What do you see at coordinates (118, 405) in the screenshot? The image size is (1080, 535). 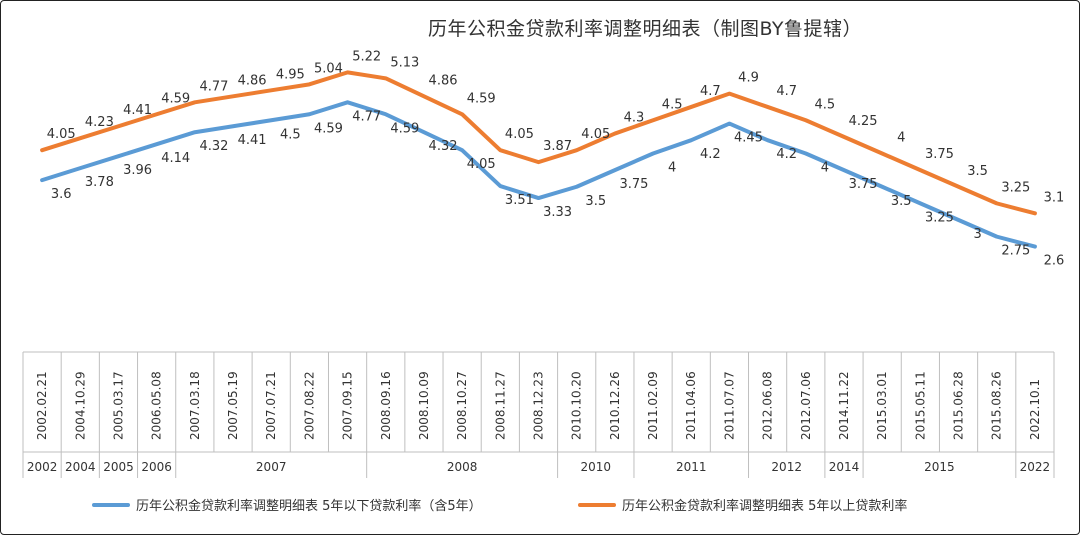 I see `x-tick-label: 2005.03.17` at bounding box center [118, 405].